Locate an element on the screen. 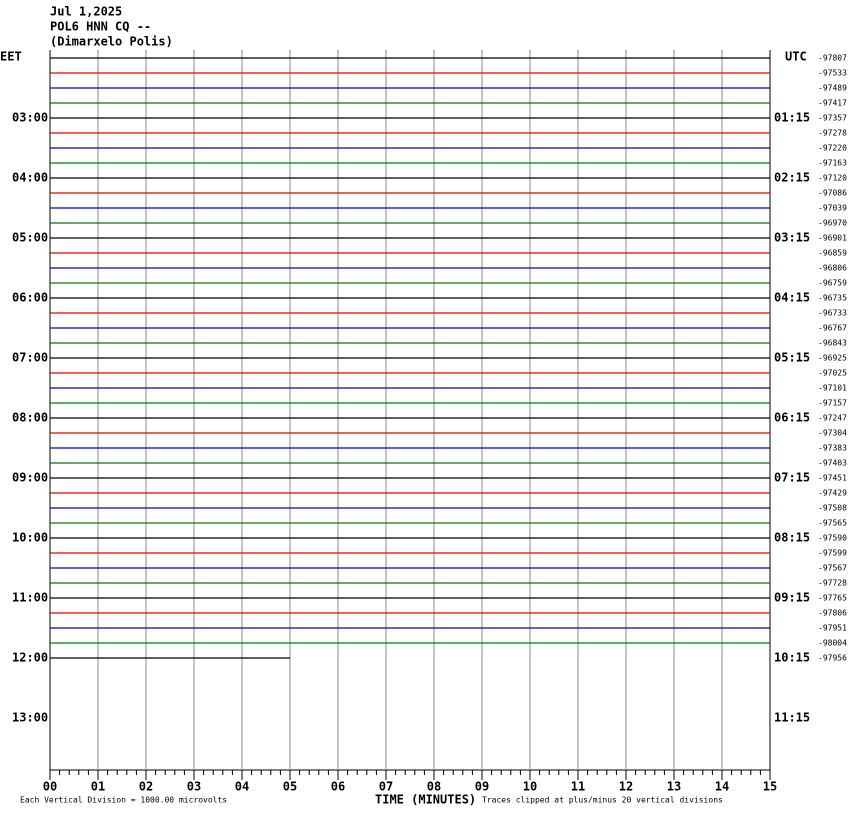 The height and width of the screenshot is (814, 850). x-tick-label: 13 is located at coordinates (674, 787).